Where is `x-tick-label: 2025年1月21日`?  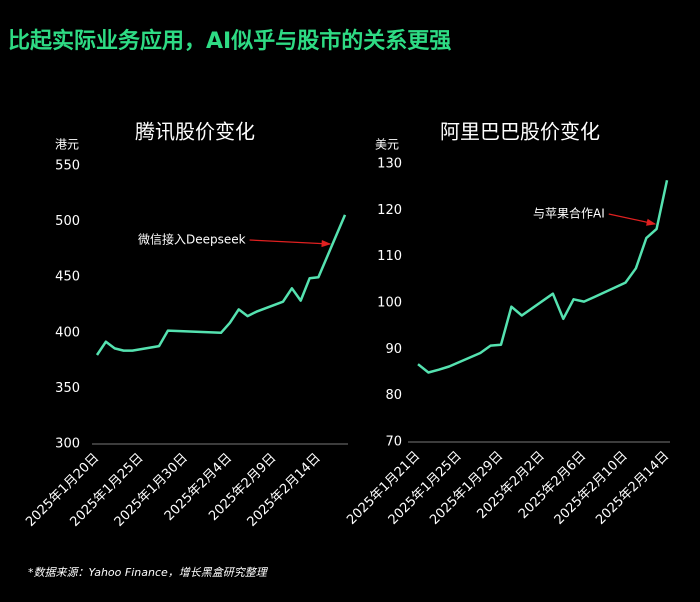
x-tick-label: 2025年1月21日 is located at coordinates (383, 488).